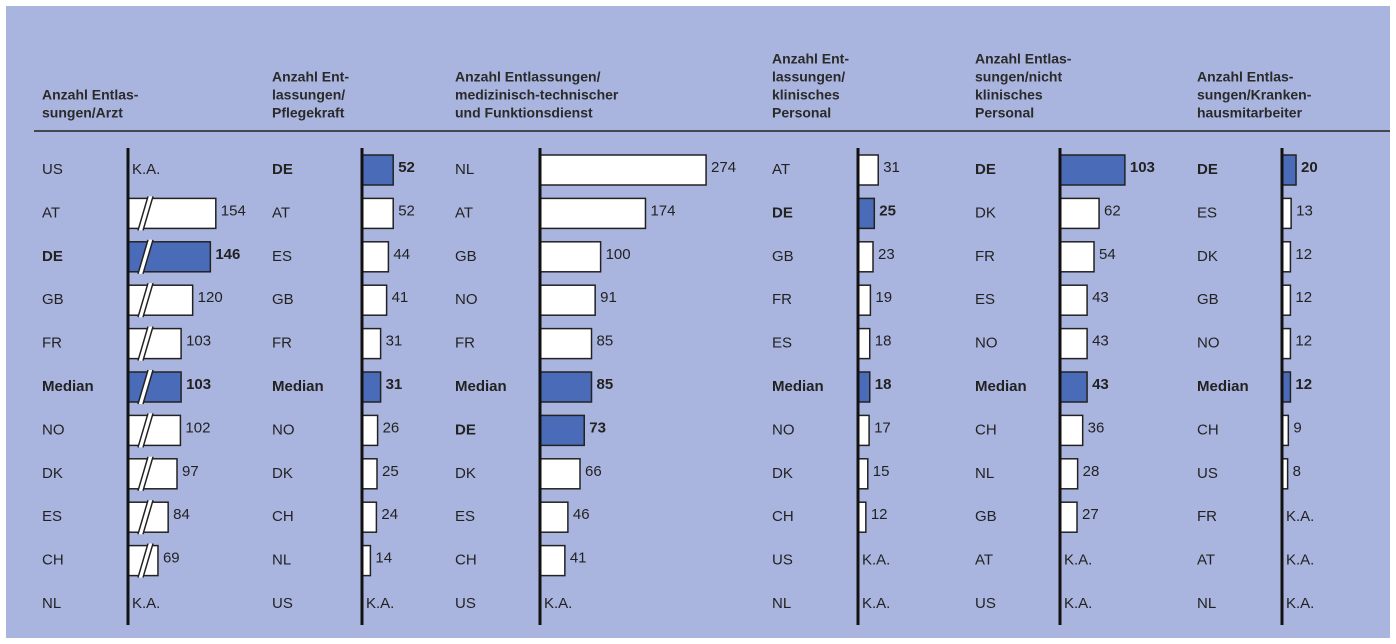  Describe the element at coordinates (210, 297) in the screenshot. I see `value-label: 120` at that location.